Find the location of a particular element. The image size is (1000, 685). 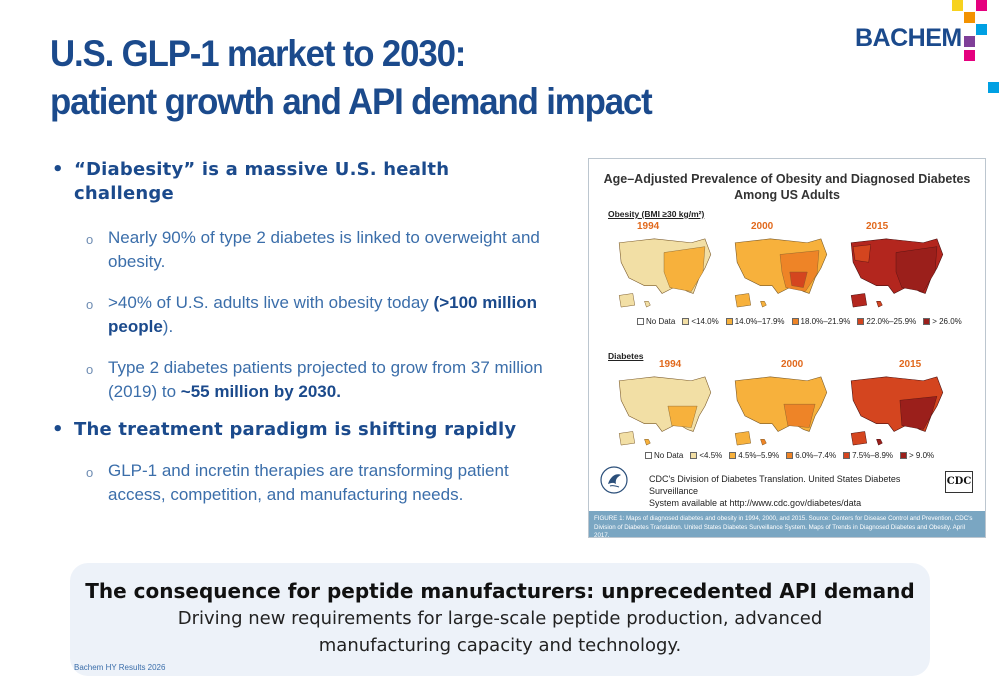

diabetes-section-label: Diabetes is located at coordinates (626, 356).